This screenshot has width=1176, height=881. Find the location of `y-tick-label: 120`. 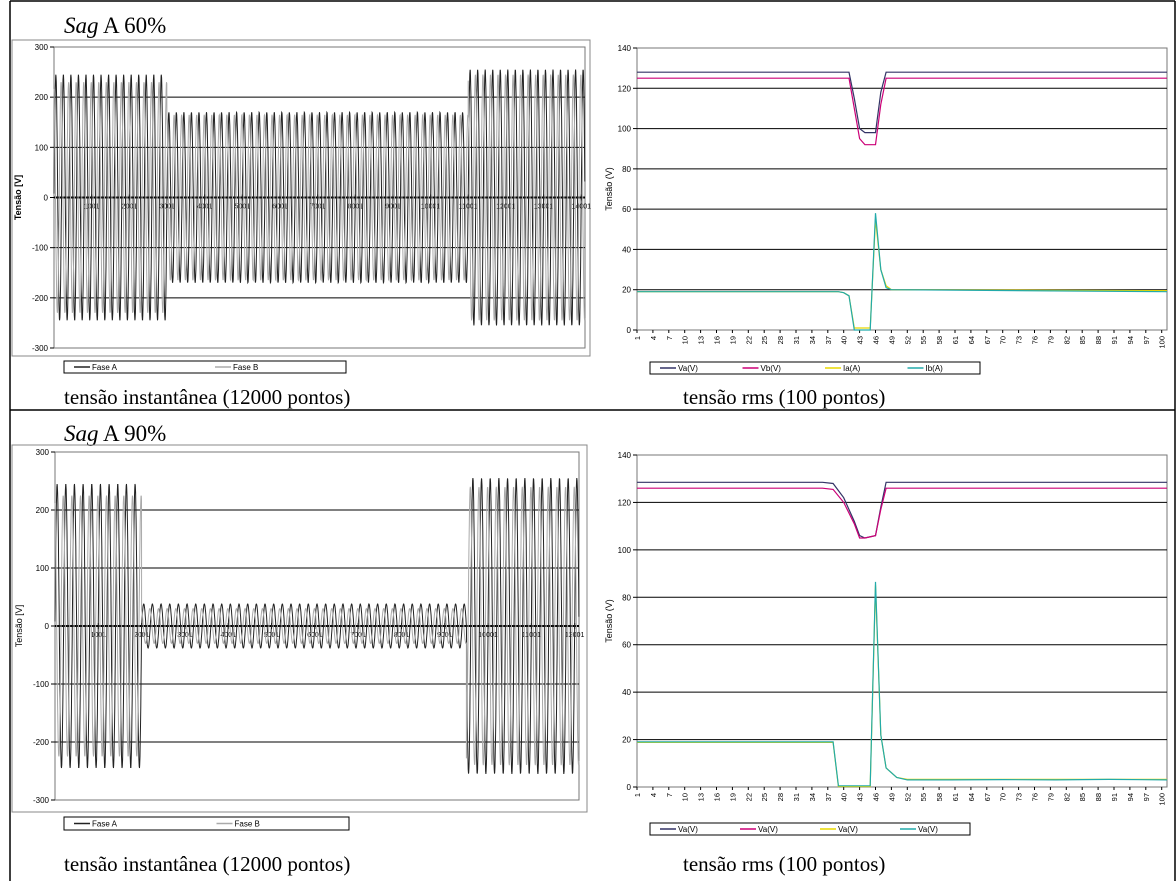

y-tick-label: 120 is located at coordinates (625, 502).